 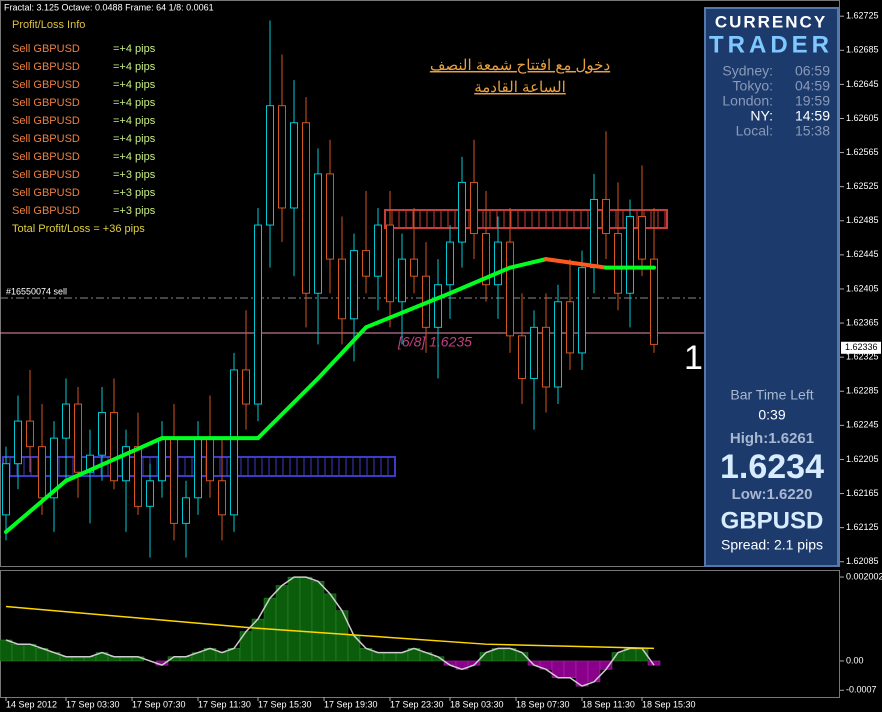 I want to click on clock-time: 04:59, so click(x=812, y=86).